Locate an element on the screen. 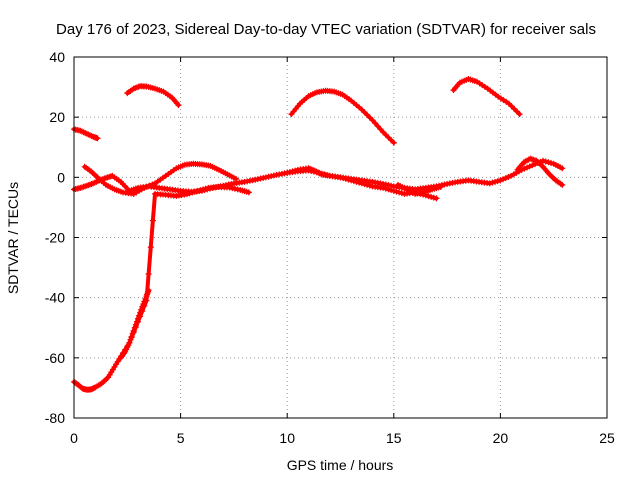 This screenshot has height=480, width=640. x-tick-label: 20 is located at coordinates (501, 438).